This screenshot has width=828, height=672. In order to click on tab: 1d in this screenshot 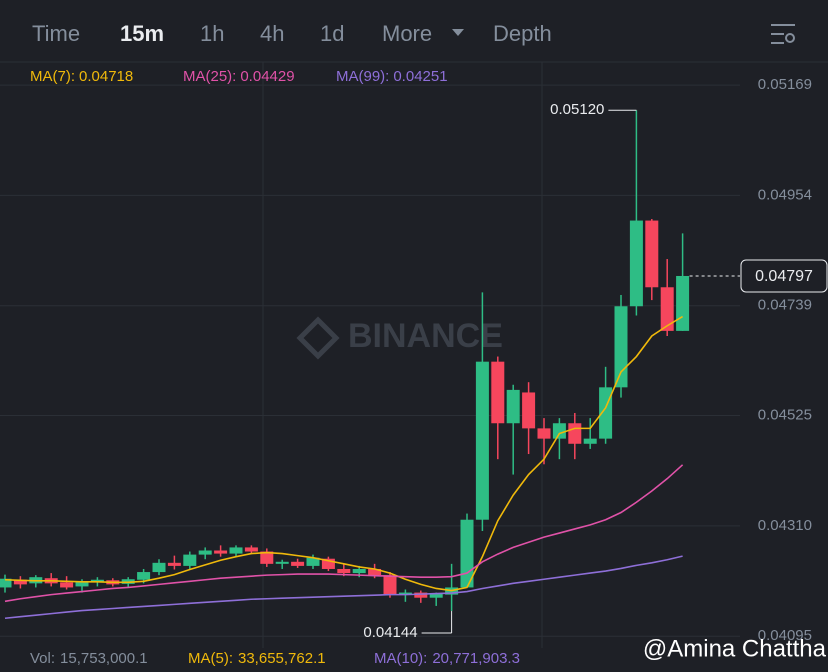, I will do `click(332, 33)`.